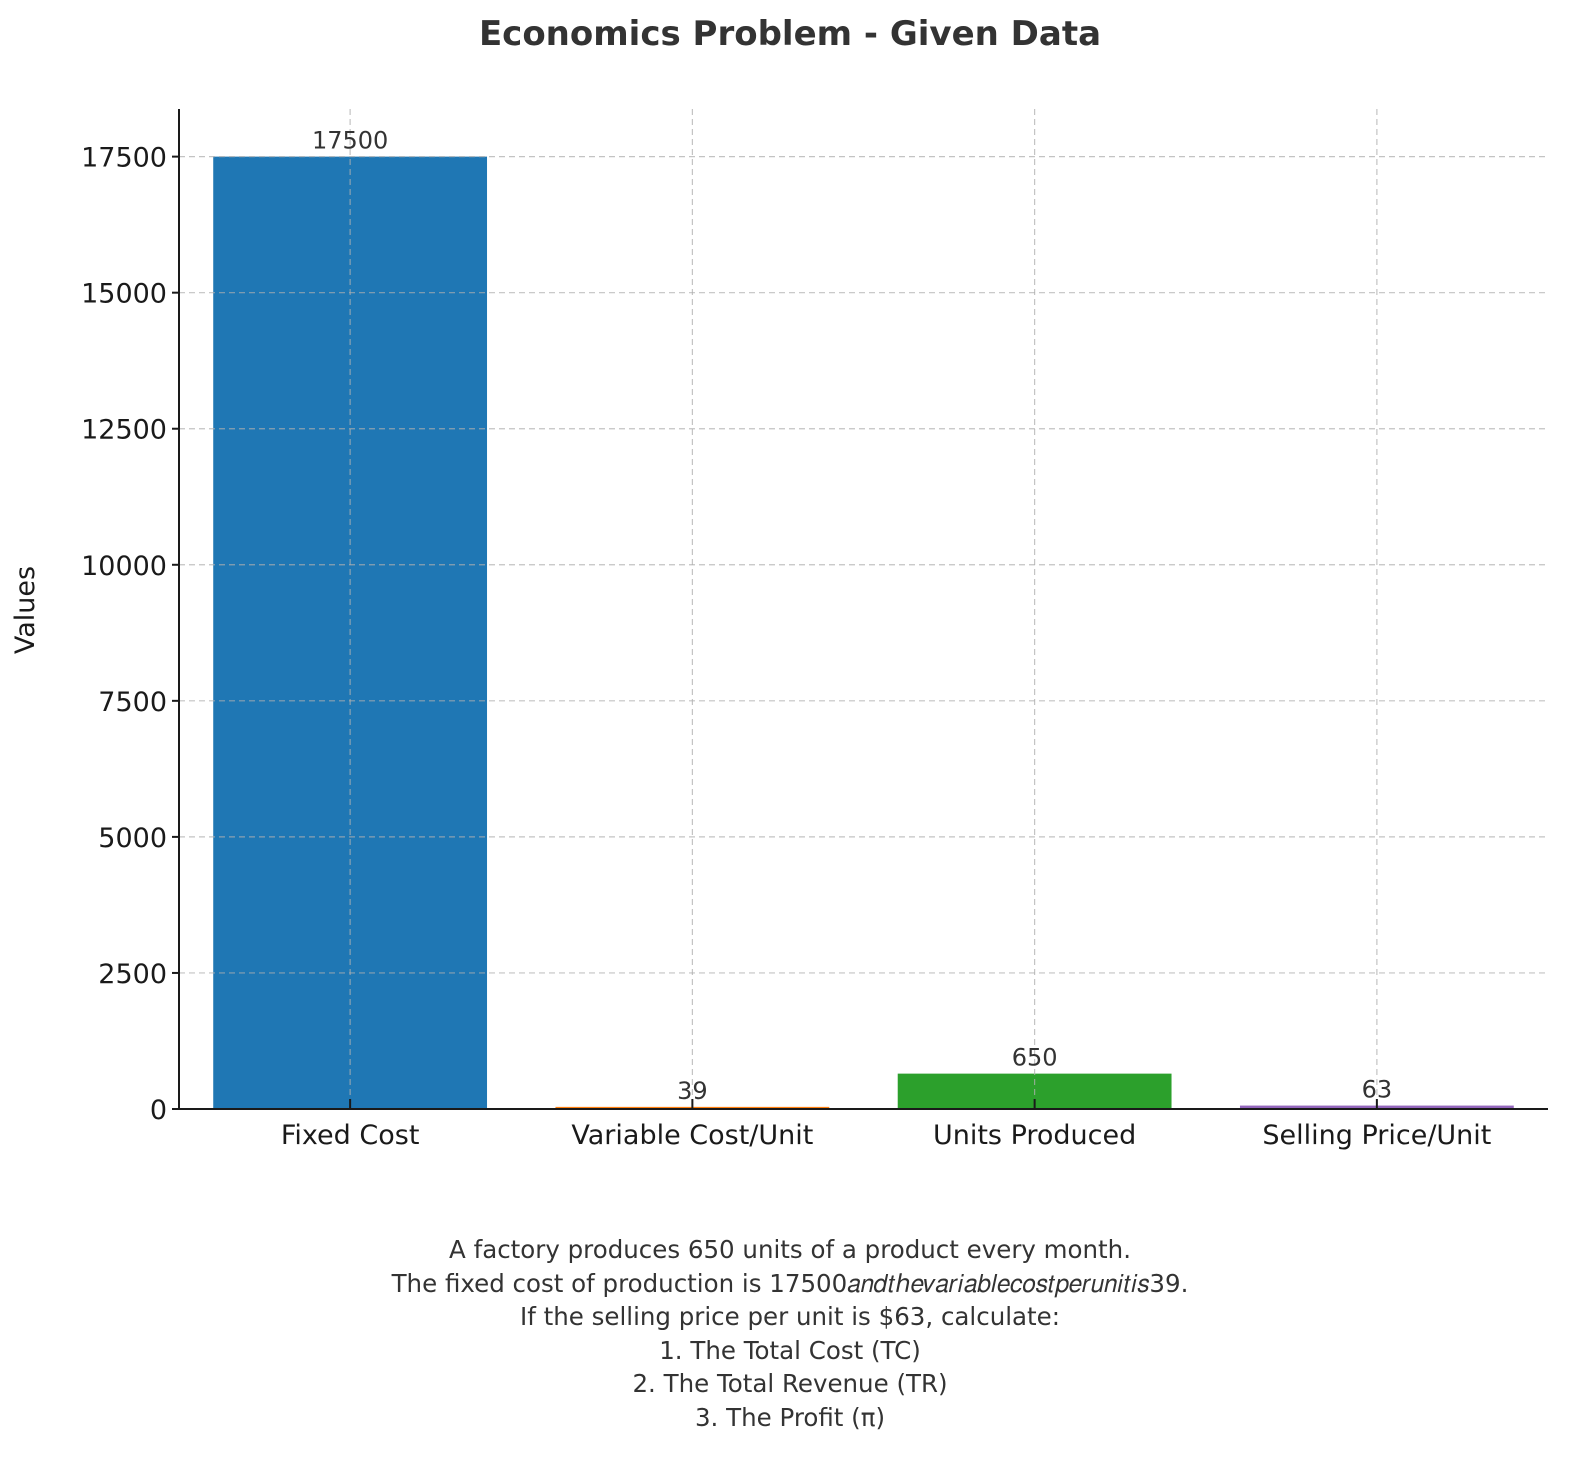  I want to click on x-tick-label: Fixed Cost, so click(350, 1135).